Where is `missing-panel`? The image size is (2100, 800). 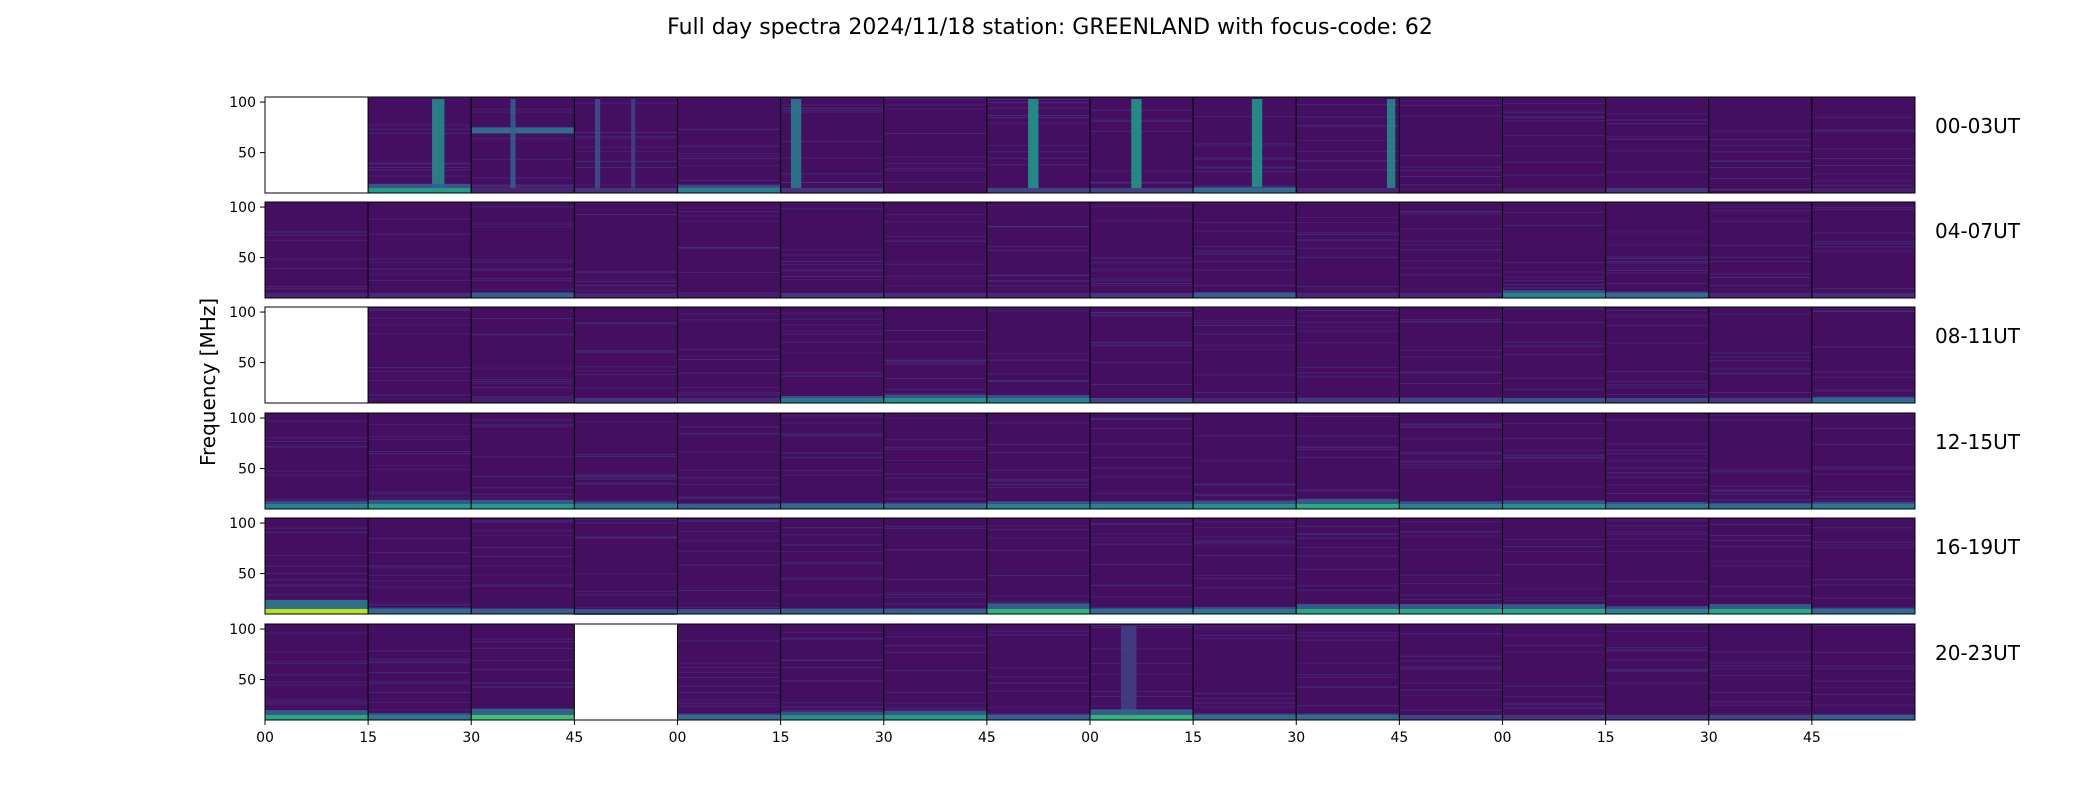 missing-panel is located at coordinates (317, 355).